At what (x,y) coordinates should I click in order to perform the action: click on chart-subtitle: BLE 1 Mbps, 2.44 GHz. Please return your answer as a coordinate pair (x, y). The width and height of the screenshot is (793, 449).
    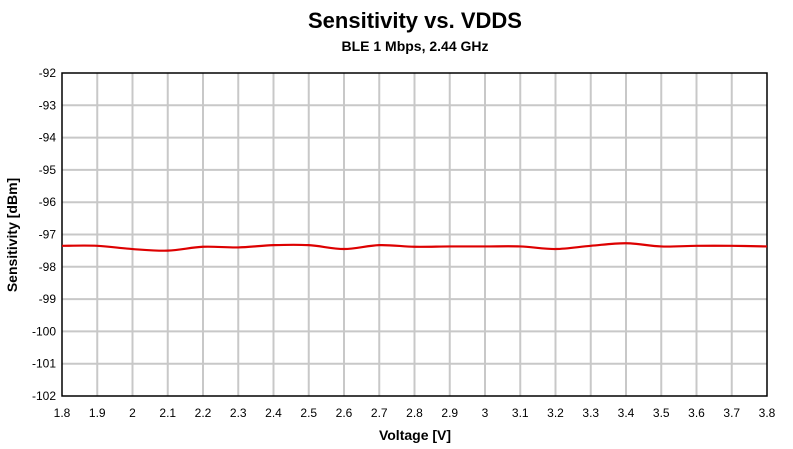
    Looking at the image, I should click on (415, 46).